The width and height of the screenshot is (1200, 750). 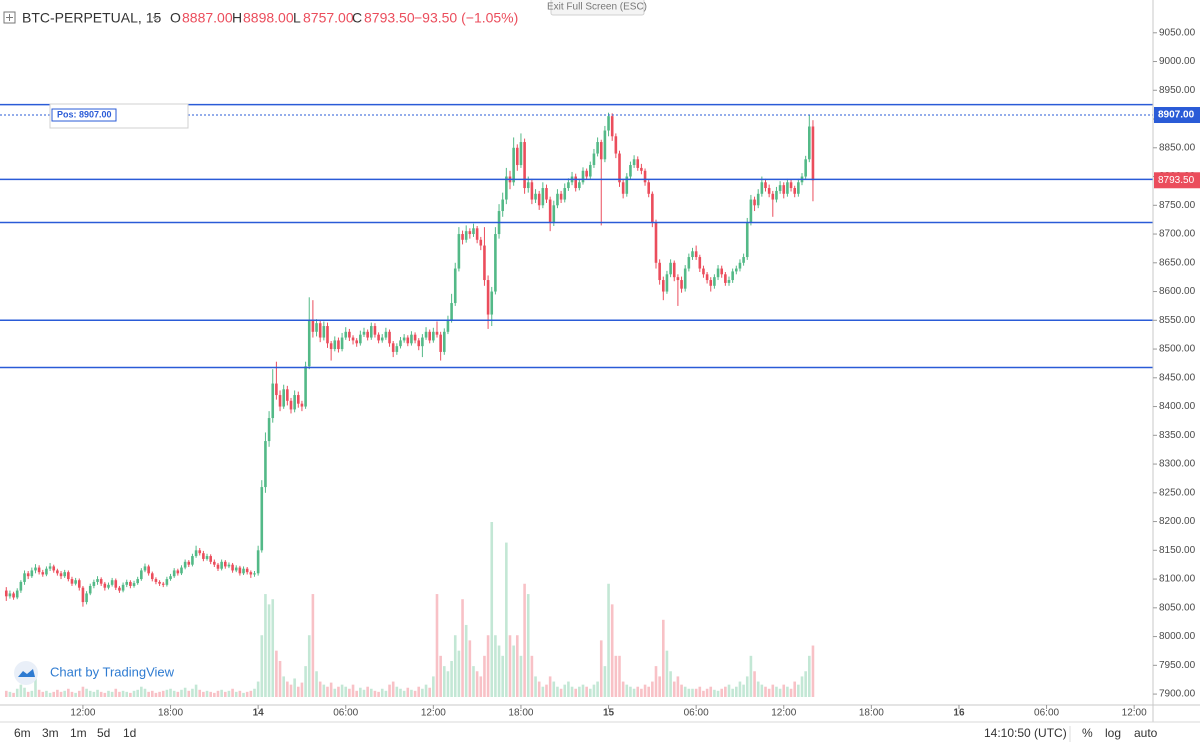 I want to click on exit-button, so click(x=597, y=8).